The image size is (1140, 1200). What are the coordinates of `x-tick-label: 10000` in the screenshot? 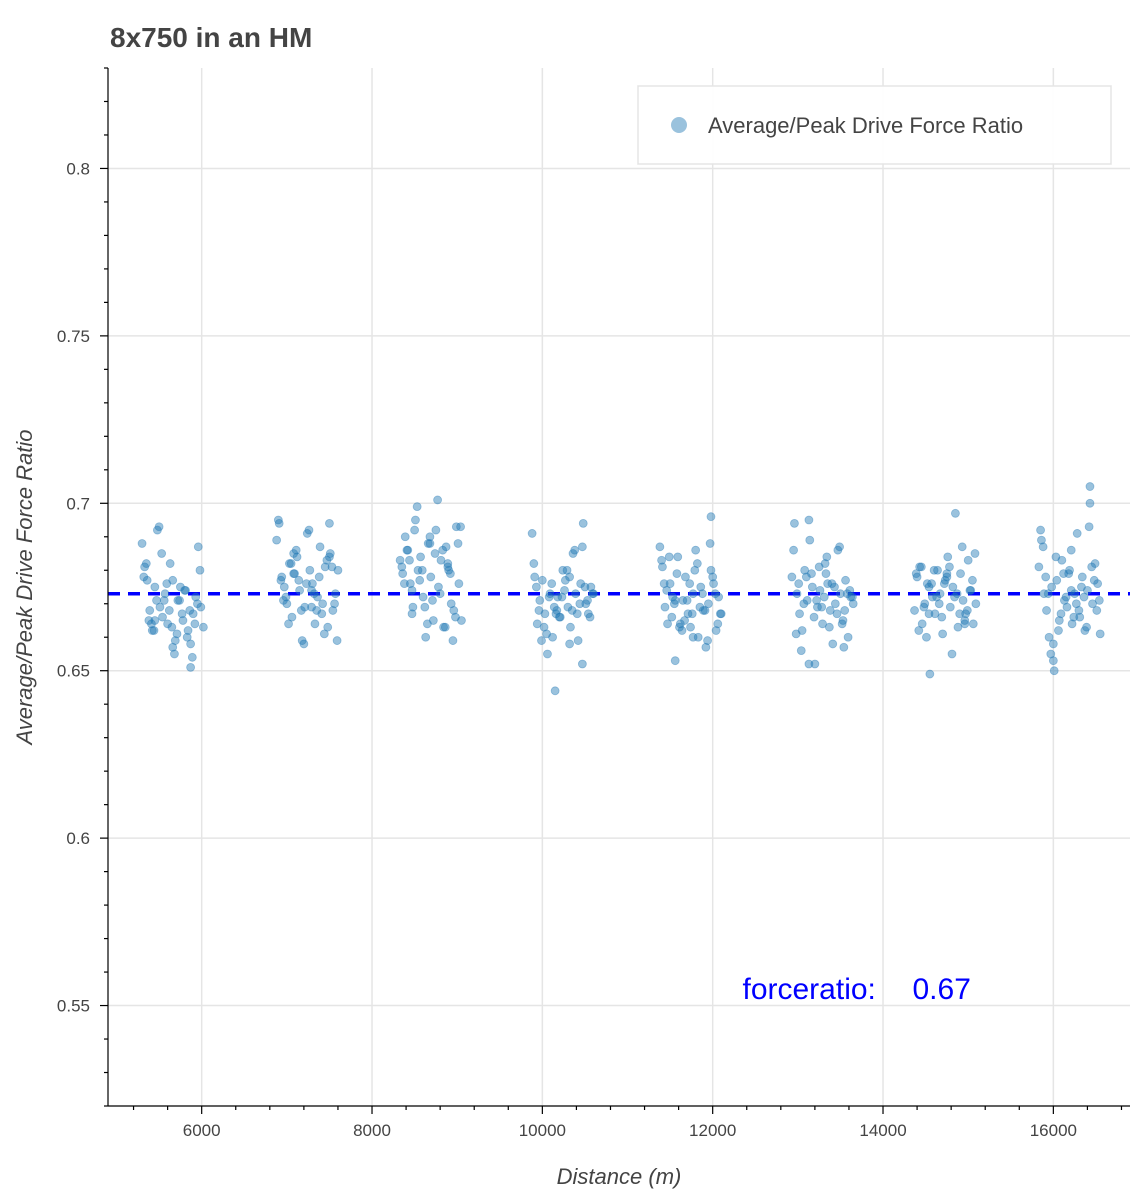 It's located at (542, 1130).